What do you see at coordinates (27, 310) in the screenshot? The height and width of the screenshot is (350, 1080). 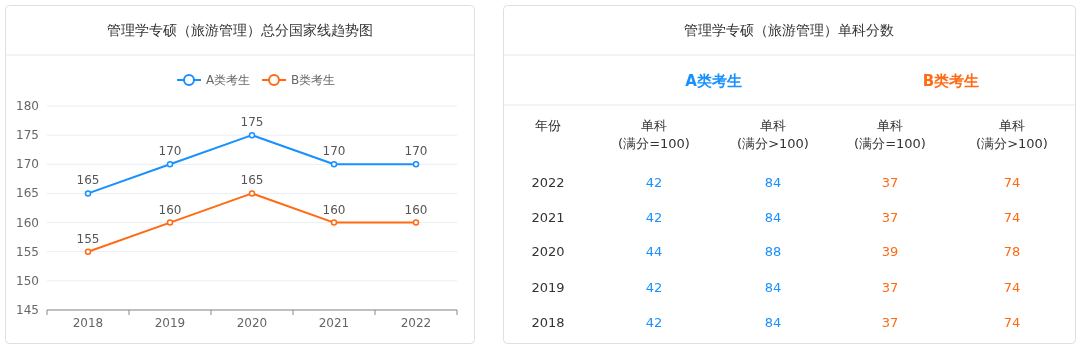 I see `y-tick-label: 145` at bounding box center [27, 310].